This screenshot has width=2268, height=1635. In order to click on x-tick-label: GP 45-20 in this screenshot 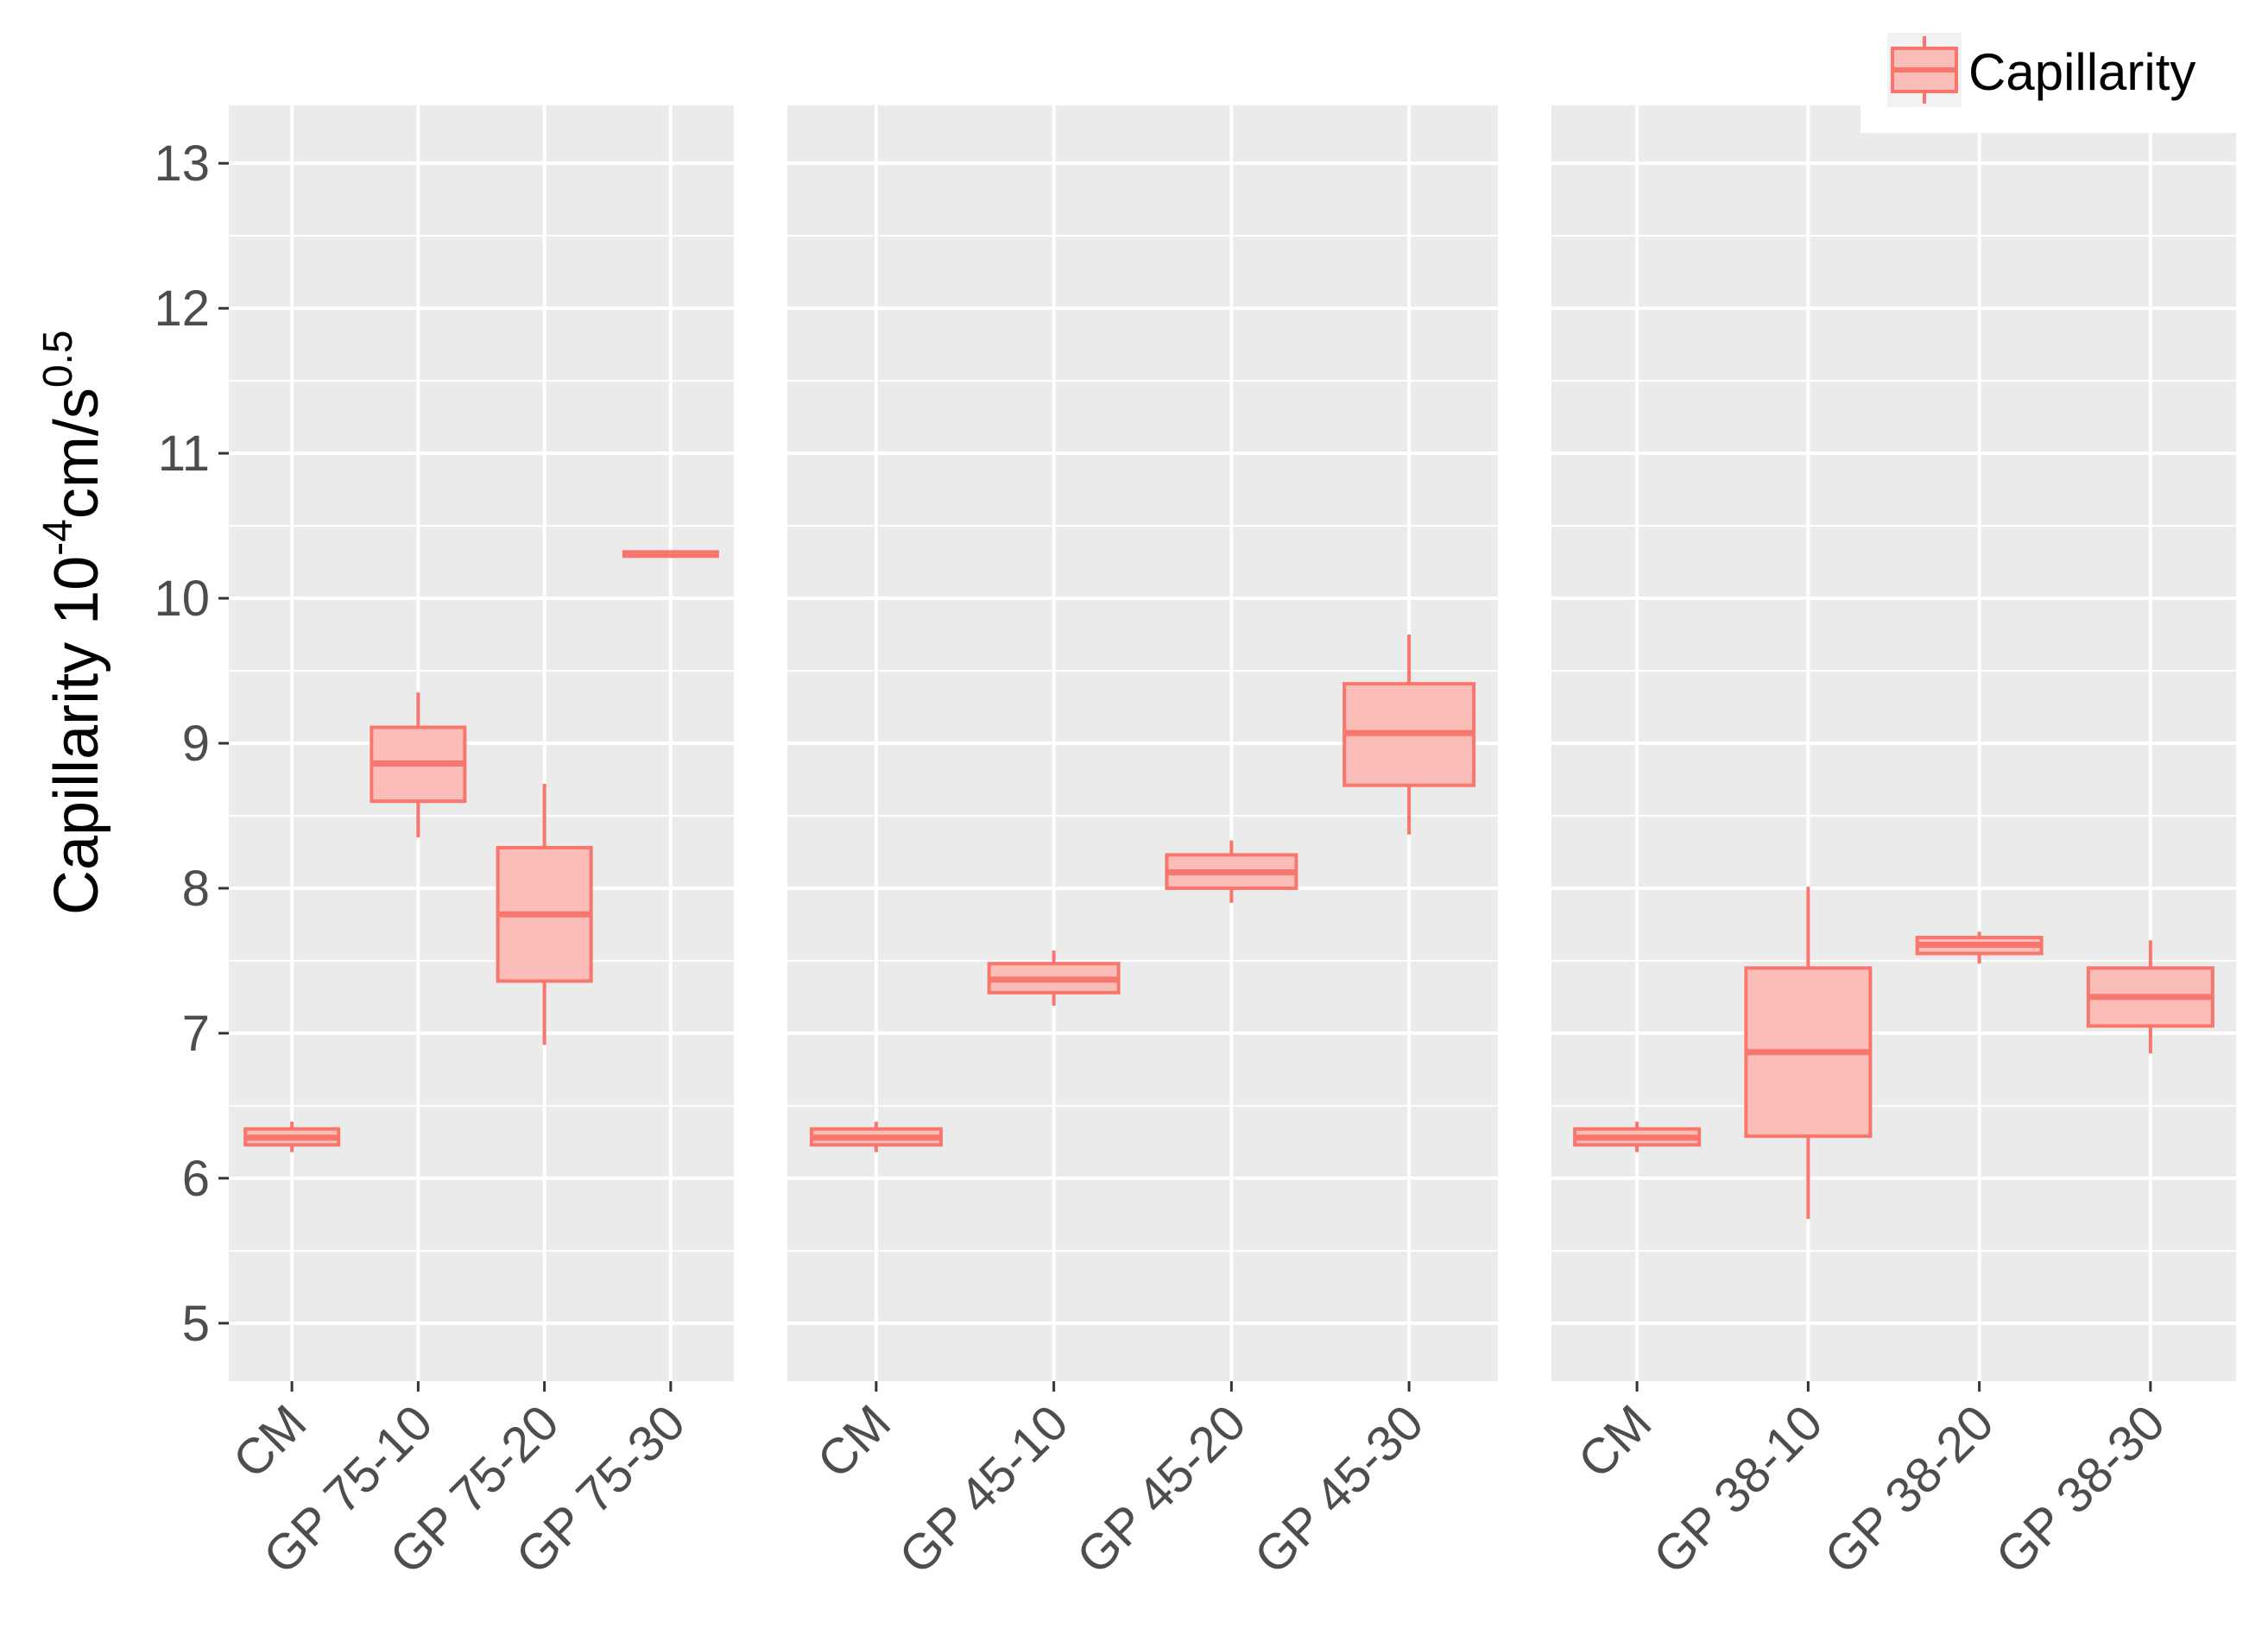, I will do `click(1161, 1490)`.